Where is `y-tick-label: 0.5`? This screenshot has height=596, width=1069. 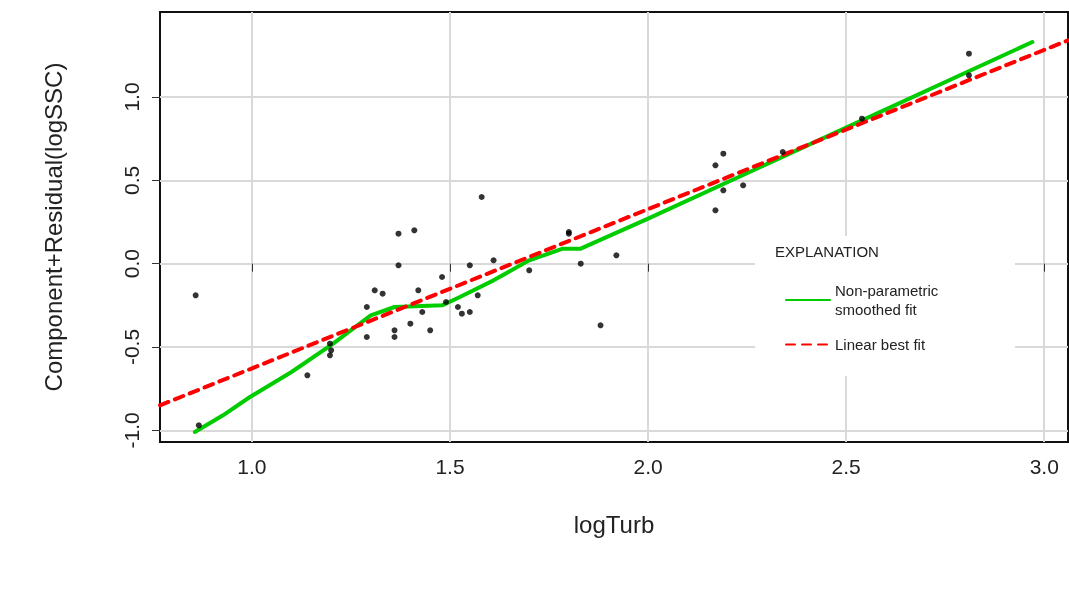 y-tick-label: 0.5 is located at coordinates (131, 180).